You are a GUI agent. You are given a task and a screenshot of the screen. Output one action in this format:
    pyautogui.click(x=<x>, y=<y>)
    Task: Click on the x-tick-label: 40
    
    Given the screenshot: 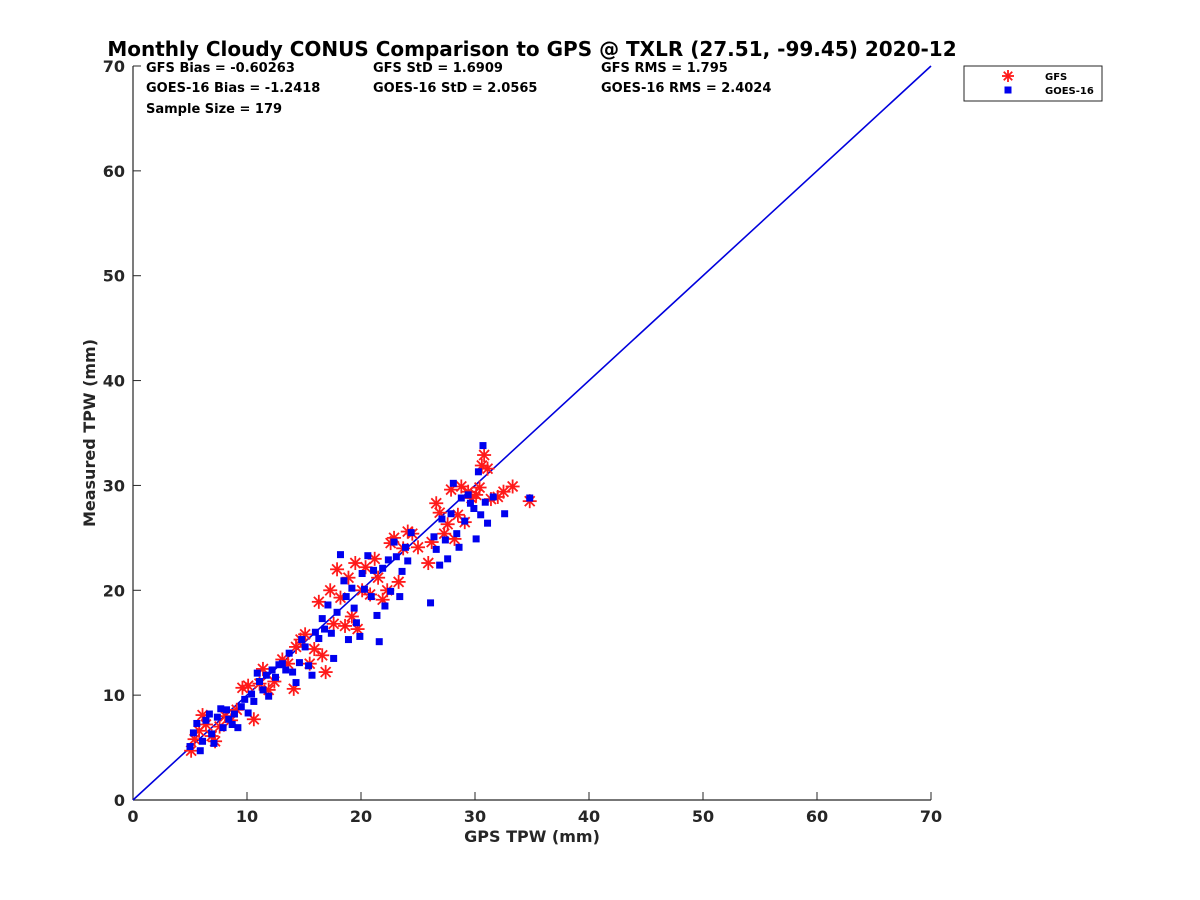 What is the action you would take?
    pyautogui.click(x=589, y=816)
    